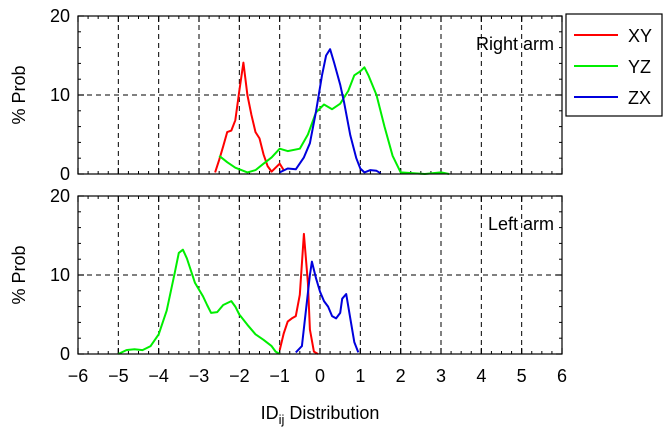 This screenshot has width=664, height=432. I want to click on x-axis-label: IDij Distribution, so click(320, 415).